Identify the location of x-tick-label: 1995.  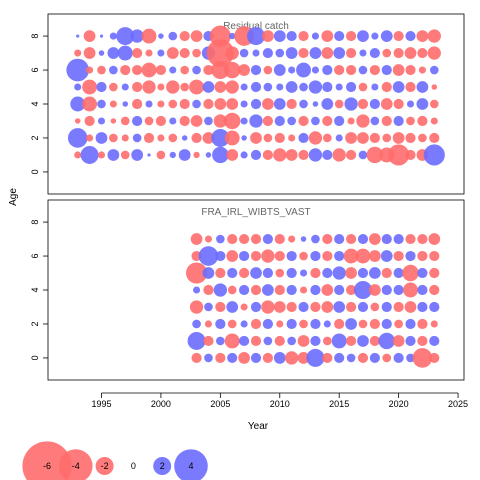
(101, 404).